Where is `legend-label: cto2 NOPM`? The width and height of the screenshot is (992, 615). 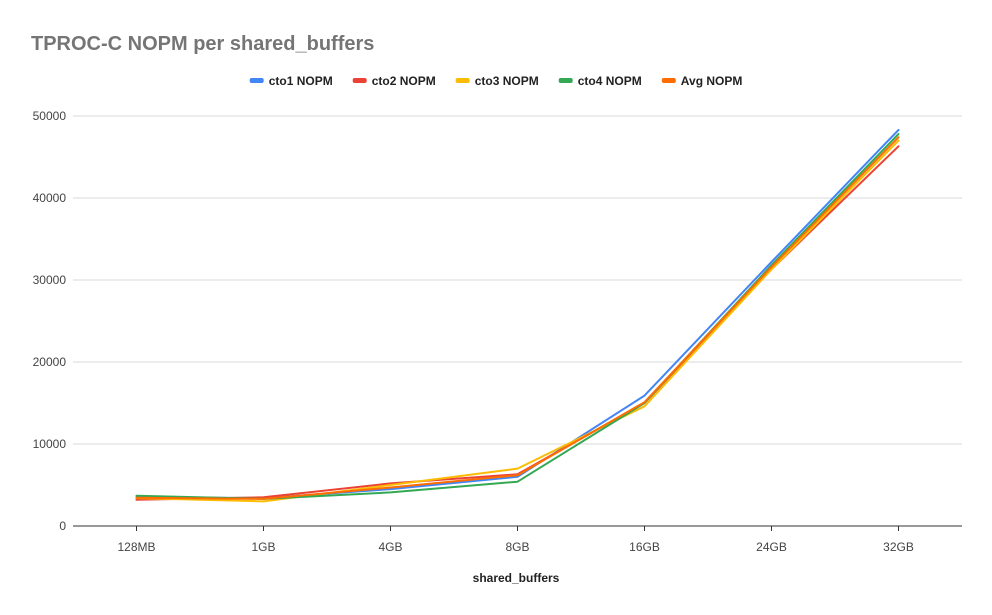 legend-label: cto2 NOPM is located at coordinates (404, 81).